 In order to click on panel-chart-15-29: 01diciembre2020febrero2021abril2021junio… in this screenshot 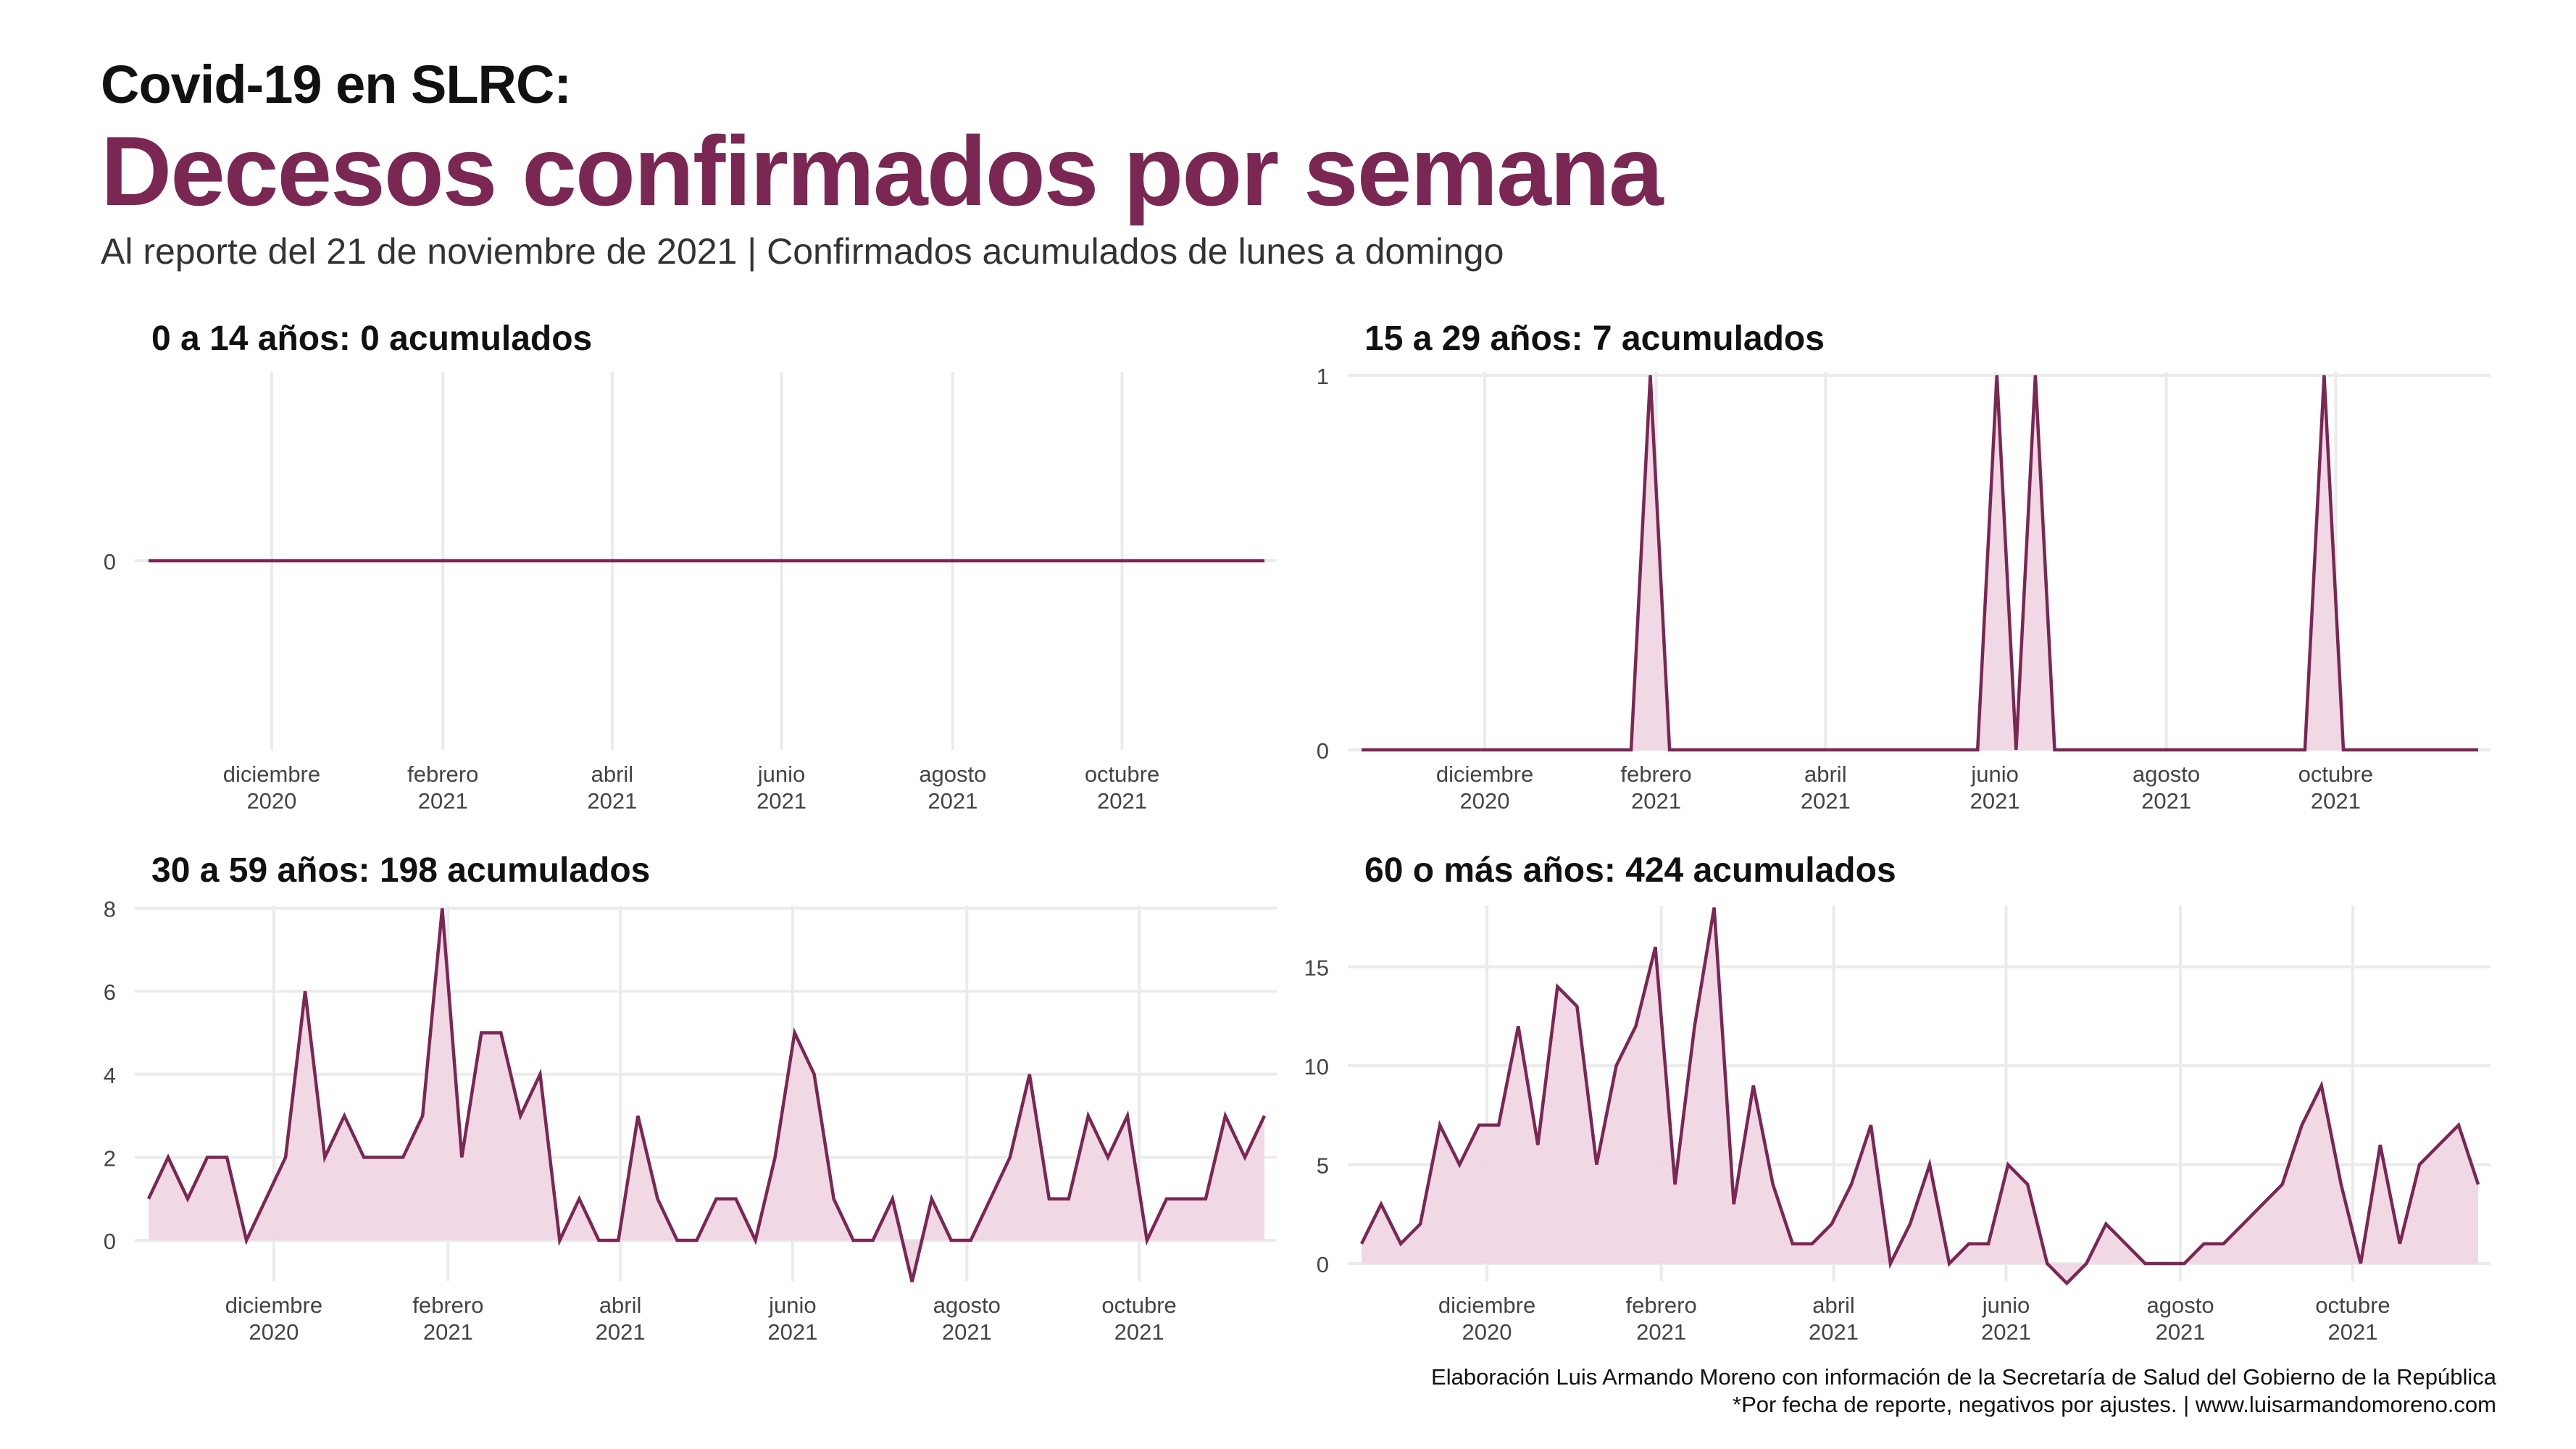, I will do `click(1903, 589)`.